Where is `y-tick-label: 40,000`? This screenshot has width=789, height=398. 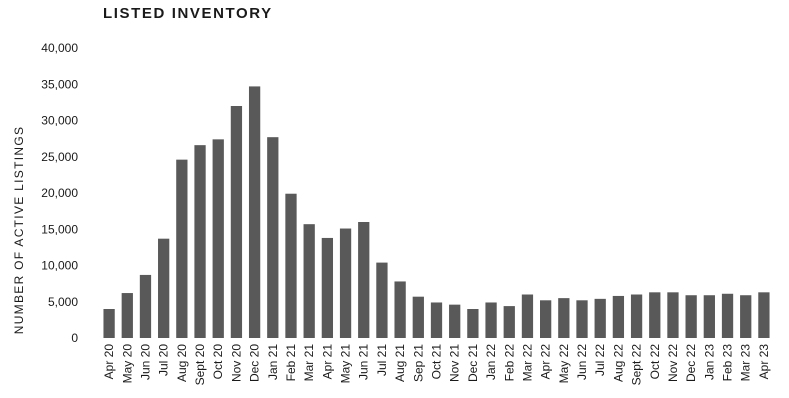
y-tick-label: 40,000 is located at coordinates (59, 48).